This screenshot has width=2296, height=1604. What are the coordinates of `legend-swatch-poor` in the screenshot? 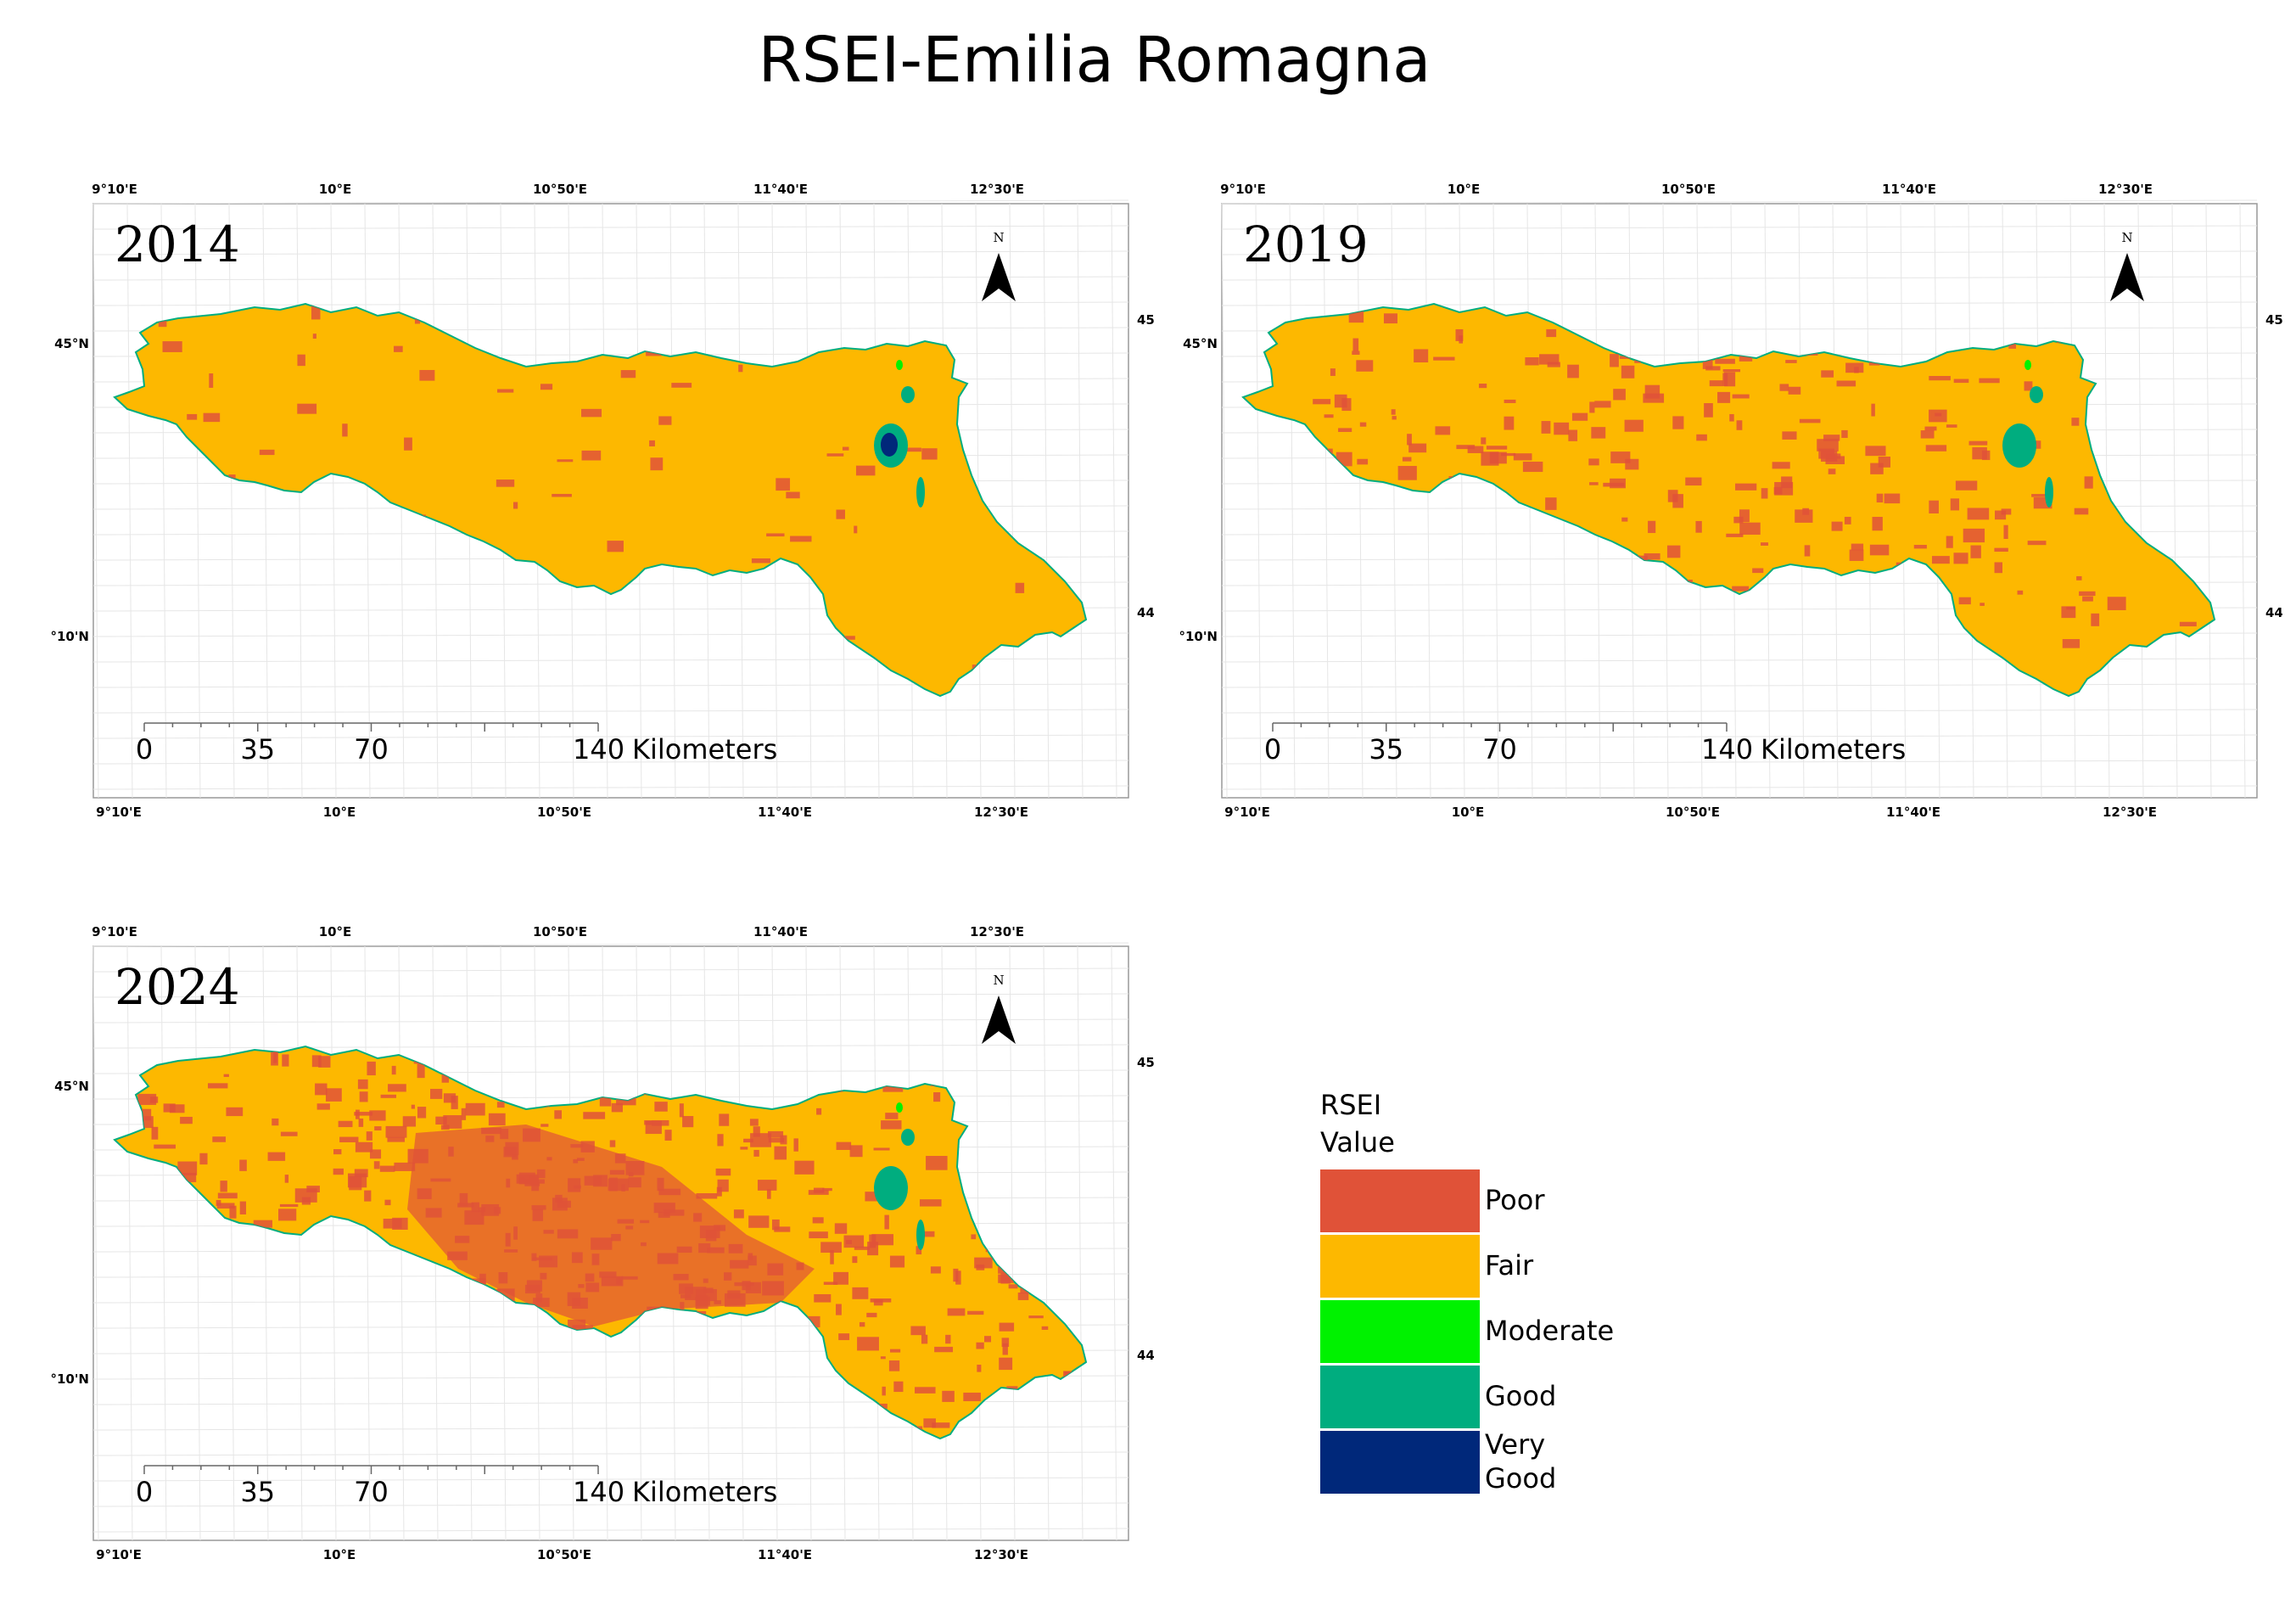 It's located at (1400, 1200).